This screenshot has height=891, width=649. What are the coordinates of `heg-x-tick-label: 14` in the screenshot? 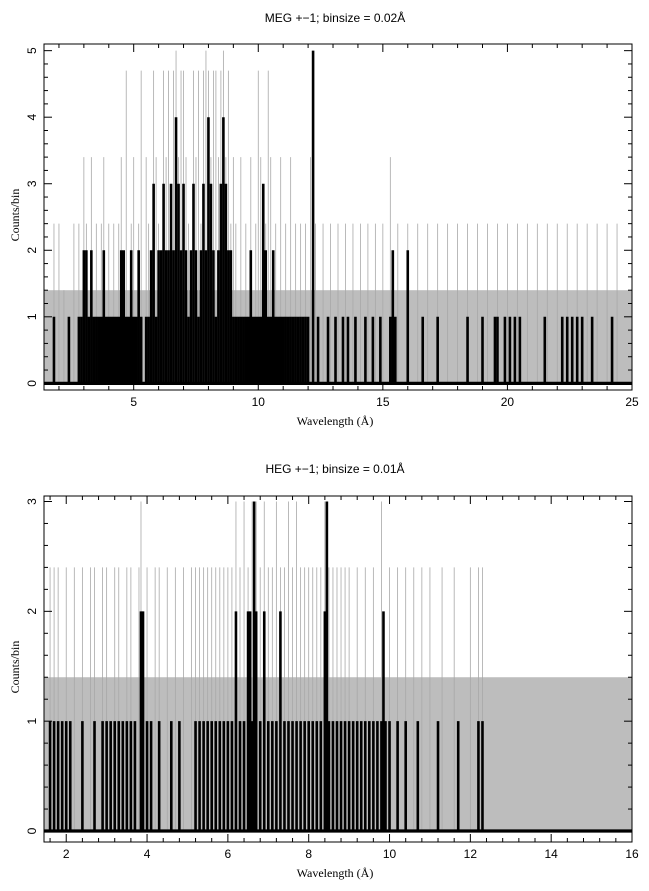 It's located at (551, 854).